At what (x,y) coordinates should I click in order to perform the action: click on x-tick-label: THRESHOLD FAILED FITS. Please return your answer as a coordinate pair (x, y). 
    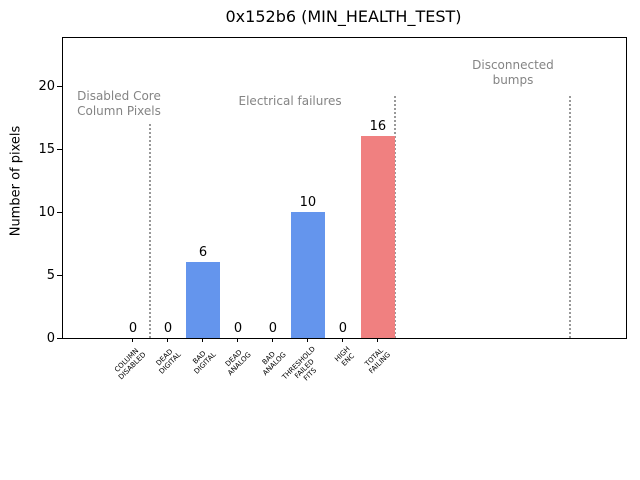
    Looking at the image, I should click on (299, 364).